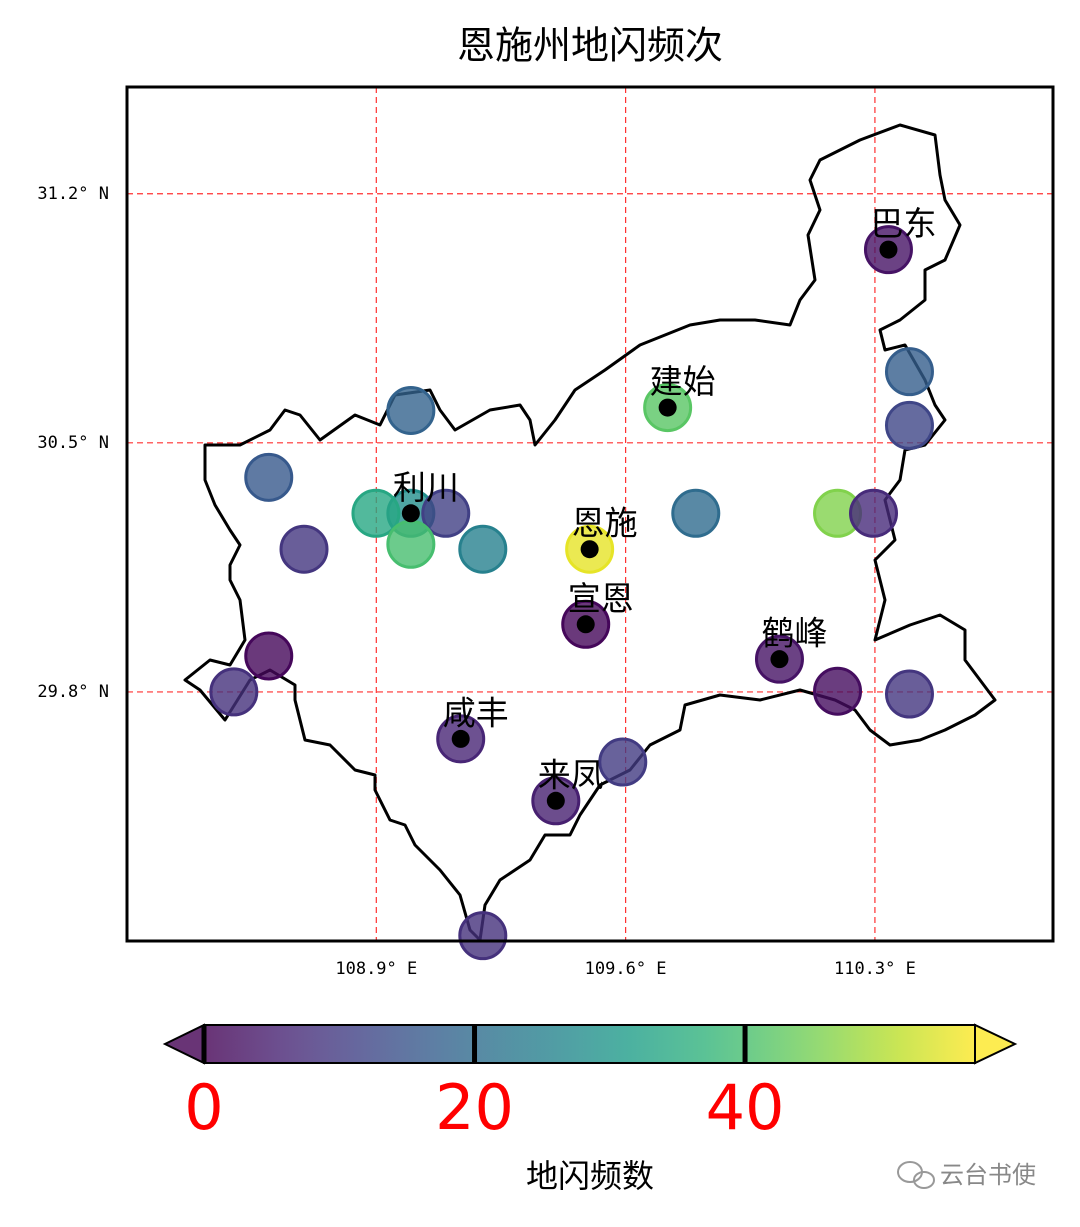  I want to click on station-label: 建始, so click(683, 381).